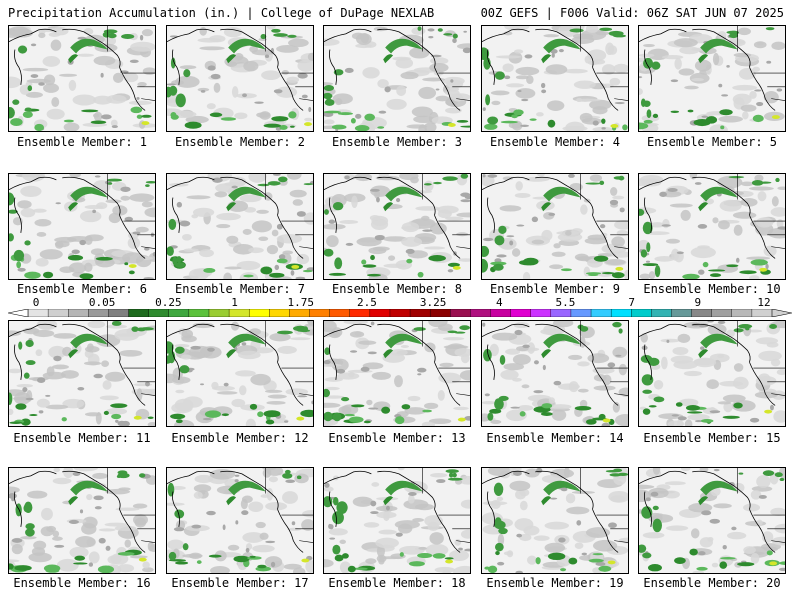 This screenshot has height=600, width=800. What do you see at coordinates (555, 289) in the screenshot?
I see `ensemble-member-label: Ensemble Member: 9` at bounding box center [555, 289].